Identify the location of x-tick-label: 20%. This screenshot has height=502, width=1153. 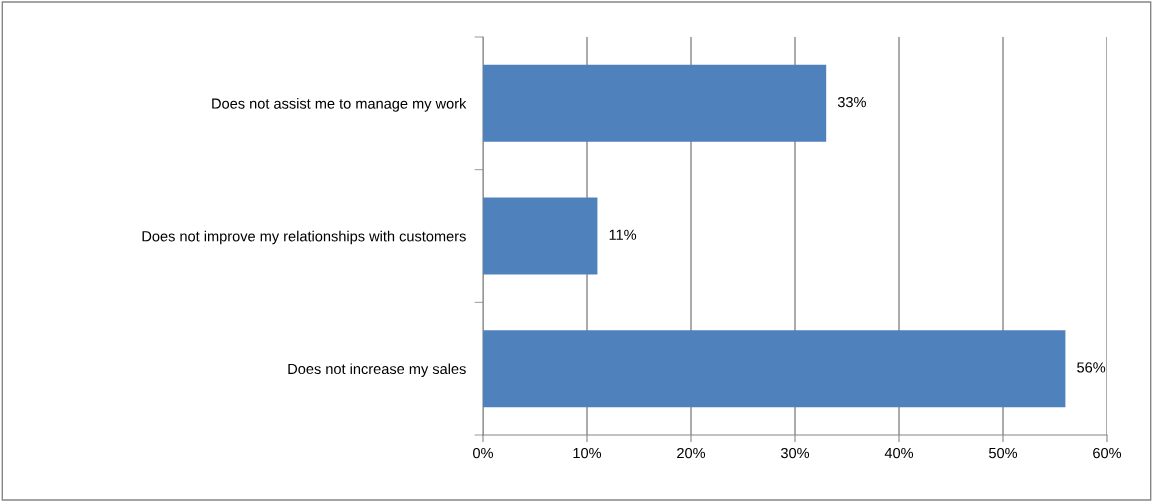
(691, 453).